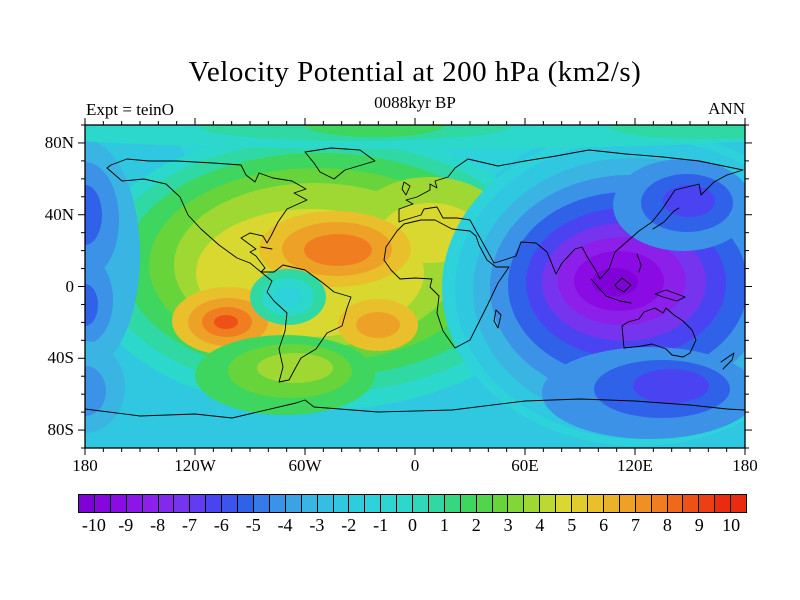 Image resolution: width=800 pixels, height=600 pixels. What do you see at coordinates (635, 525) in the screenshot?
I see `colorbar-tick-label: 7` at bounding box center [635, 525].